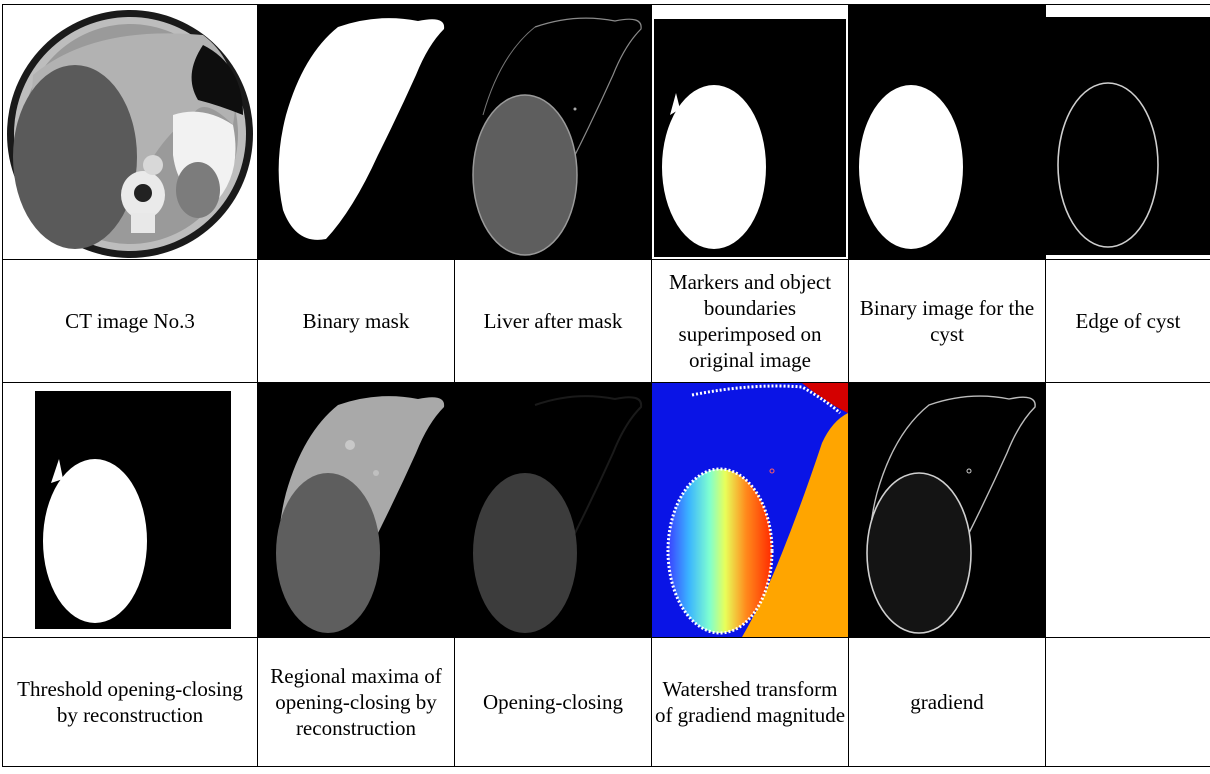 The height and width of the screenshot is (774, 1210). I want to click on caption-edge-of-cyst: Edge of cyst, so click(1128, 321).